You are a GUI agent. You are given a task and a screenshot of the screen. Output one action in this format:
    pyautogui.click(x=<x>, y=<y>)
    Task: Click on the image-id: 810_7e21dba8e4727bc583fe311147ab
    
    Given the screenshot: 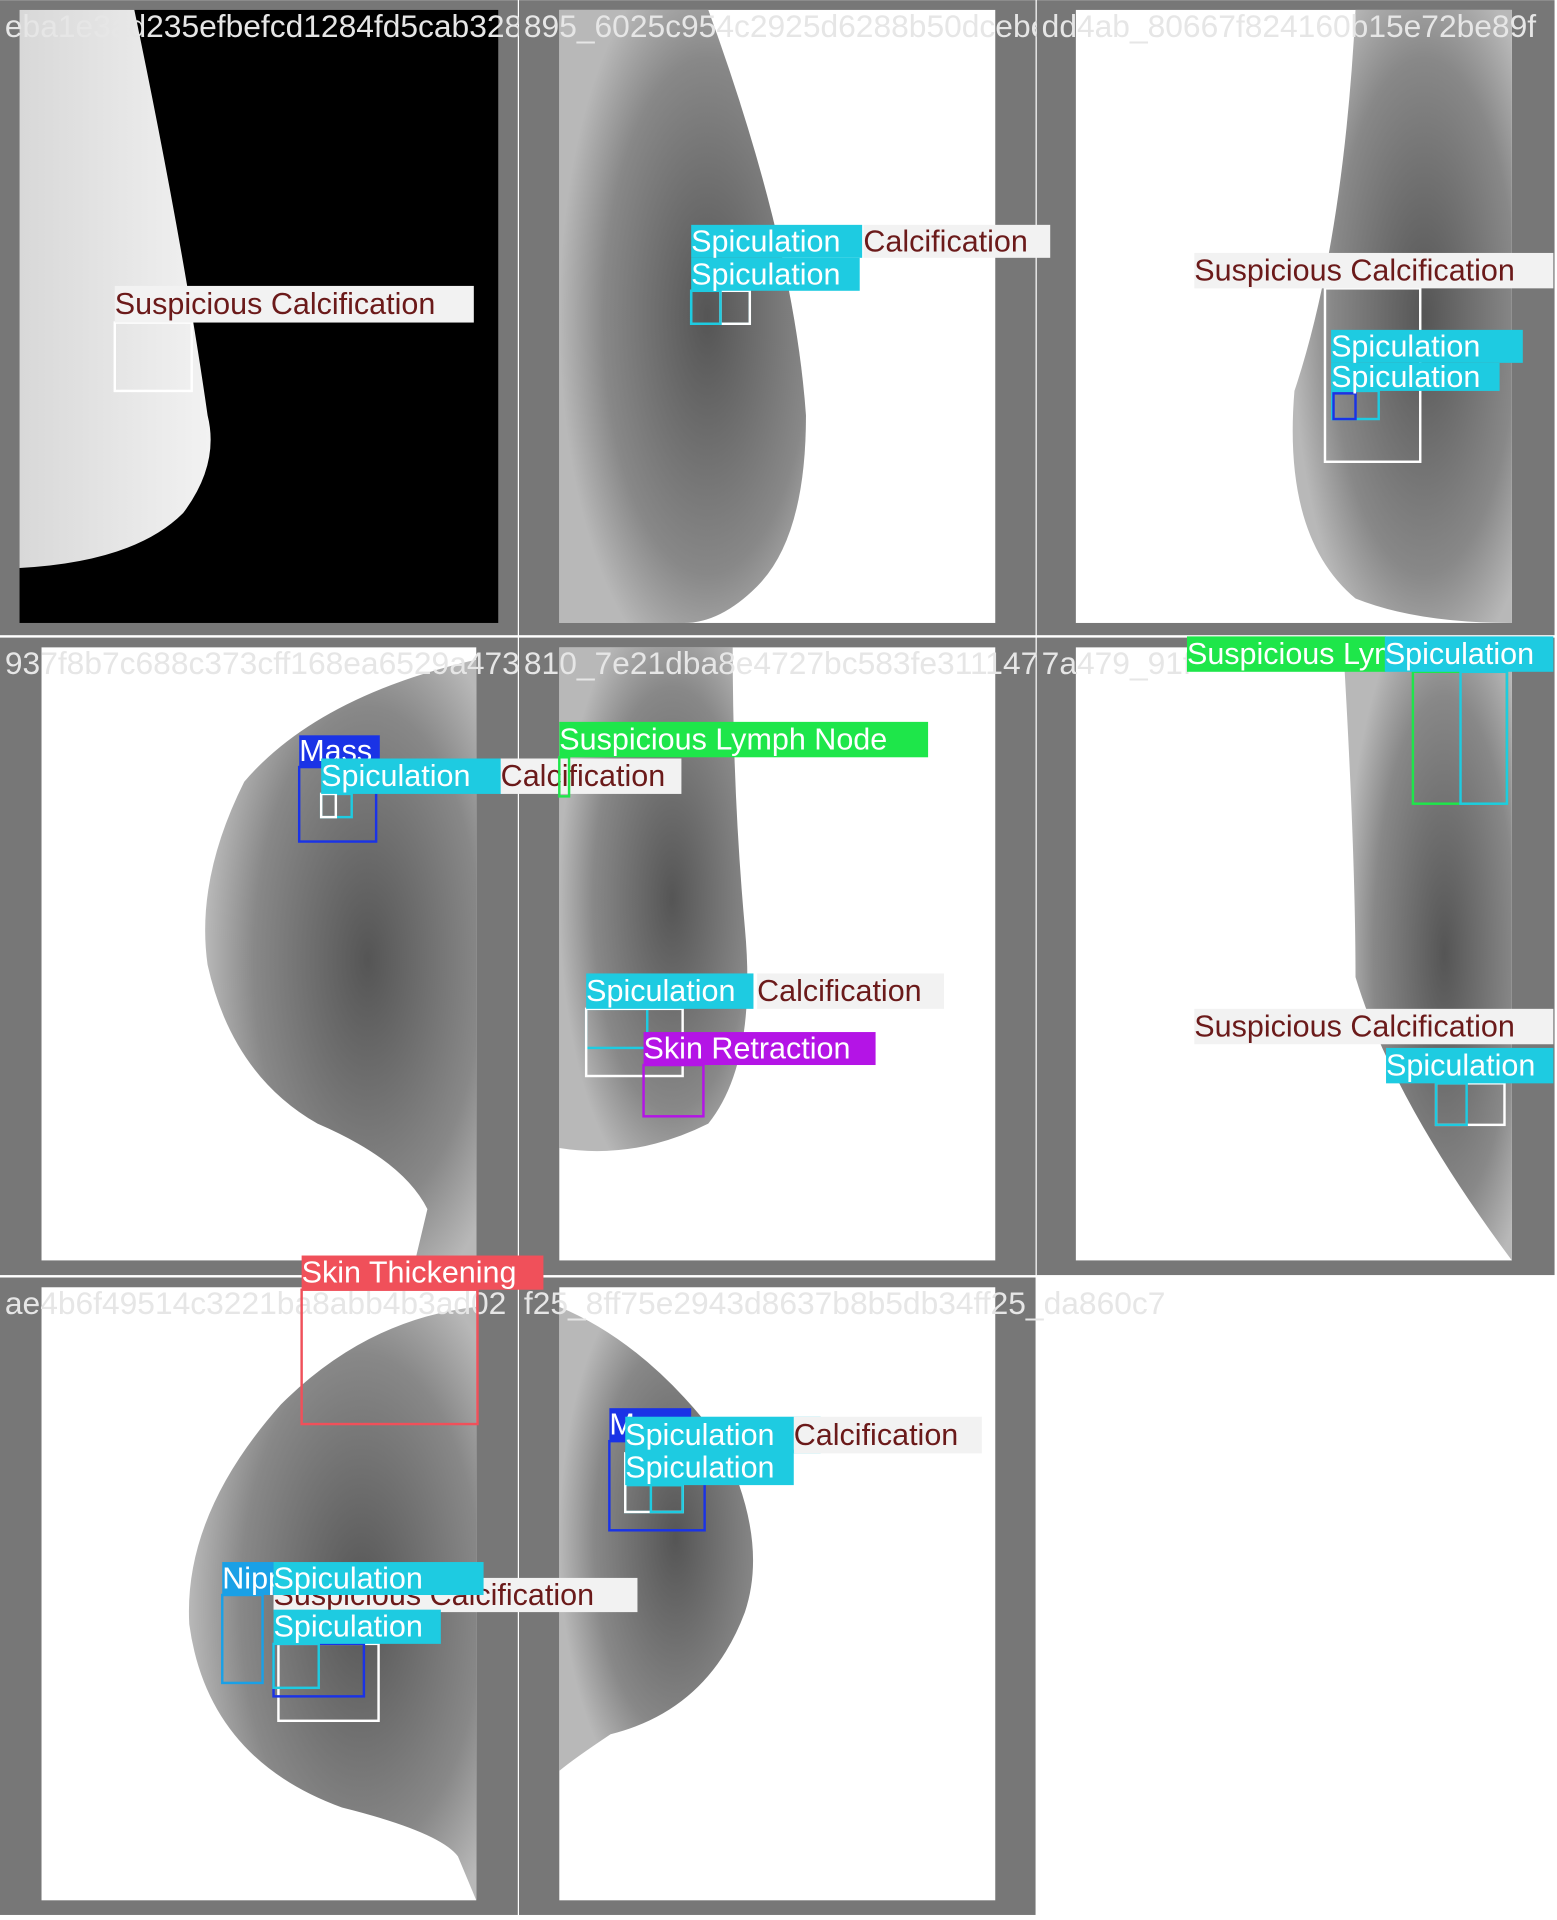 What is the action you would take?
    pyautogui.click(x=799, y=663)
    